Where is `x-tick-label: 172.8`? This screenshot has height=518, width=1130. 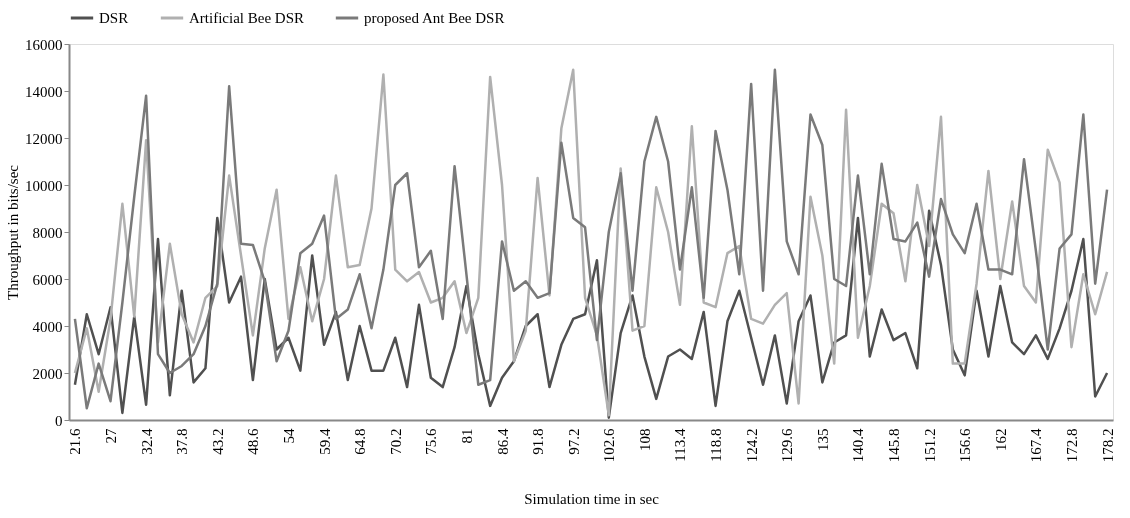
x-tick-label: 172.8 is located at coordinates (1071, 445).